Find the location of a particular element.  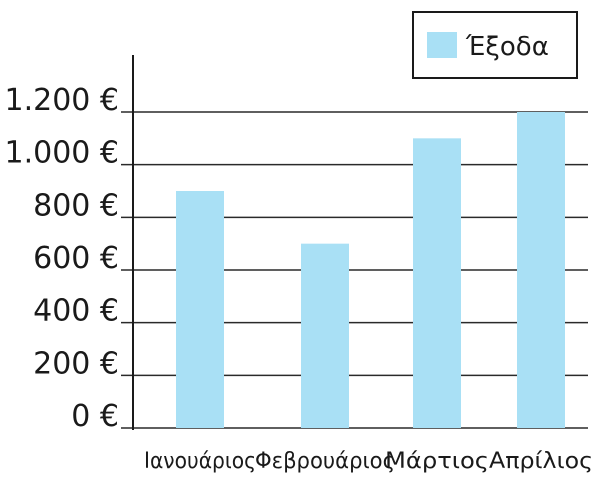

x-tick-label: Μάρτιος is located at coordinates (437, 461).